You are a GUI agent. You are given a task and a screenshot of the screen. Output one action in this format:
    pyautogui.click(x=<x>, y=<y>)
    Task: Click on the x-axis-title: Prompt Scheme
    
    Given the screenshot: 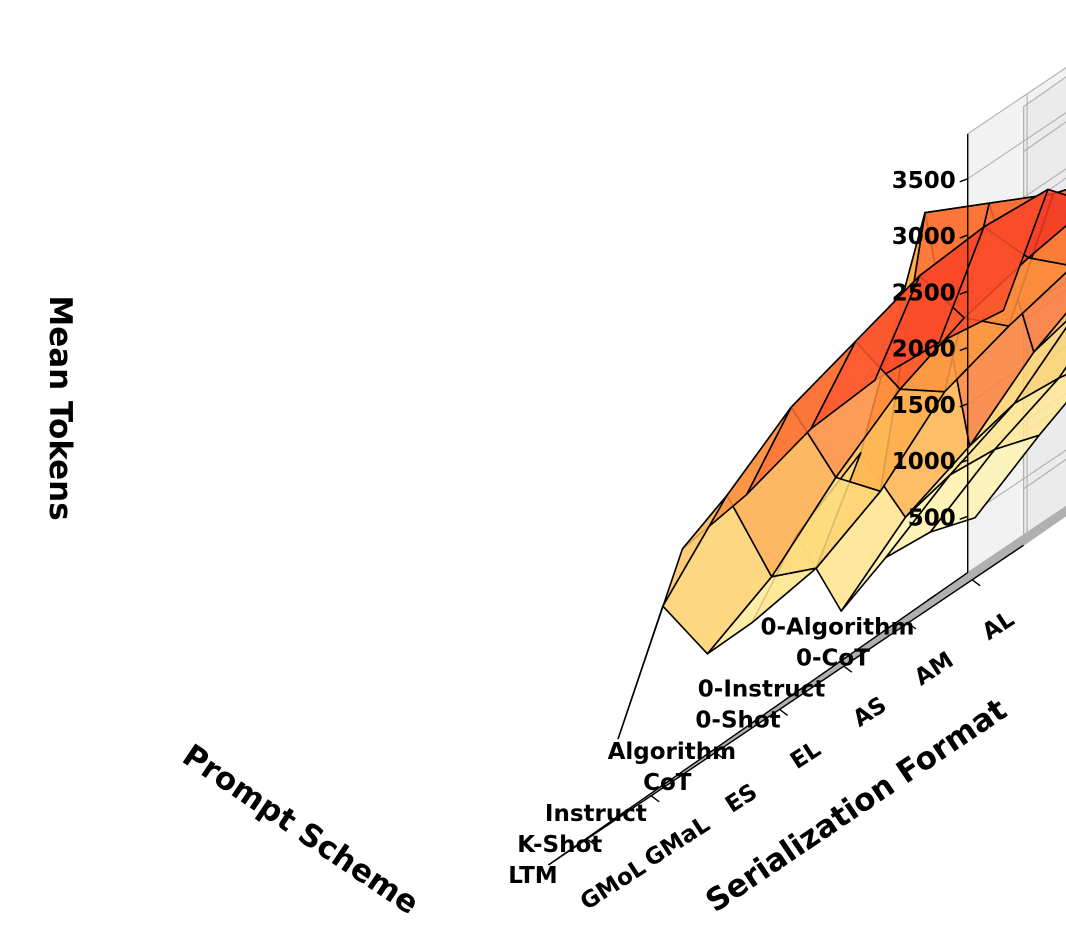 What is the action you would take?
    pyautogui.click(x=300, y=829)
    